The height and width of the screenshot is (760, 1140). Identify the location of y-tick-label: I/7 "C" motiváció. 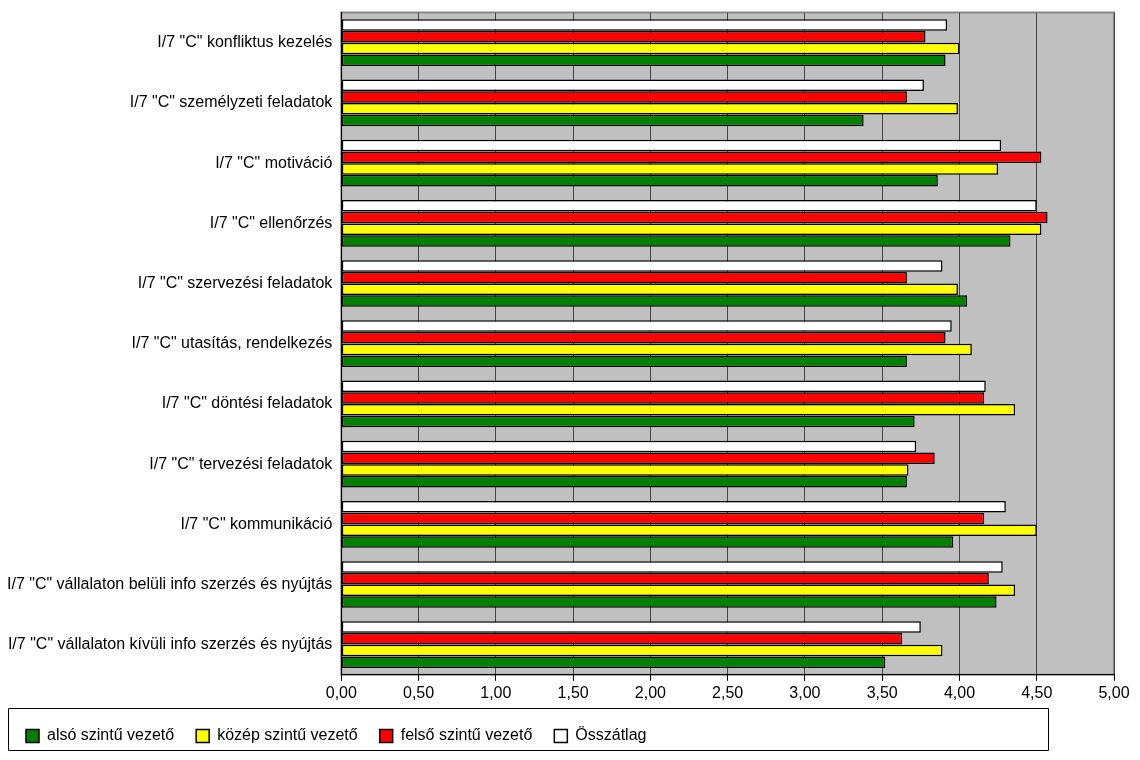
(274, 162).